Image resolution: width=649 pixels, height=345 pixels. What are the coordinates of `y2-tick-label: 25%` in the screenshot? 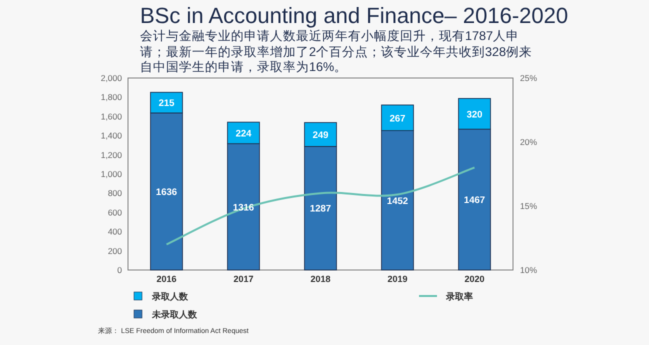 It's located at (529, 78).